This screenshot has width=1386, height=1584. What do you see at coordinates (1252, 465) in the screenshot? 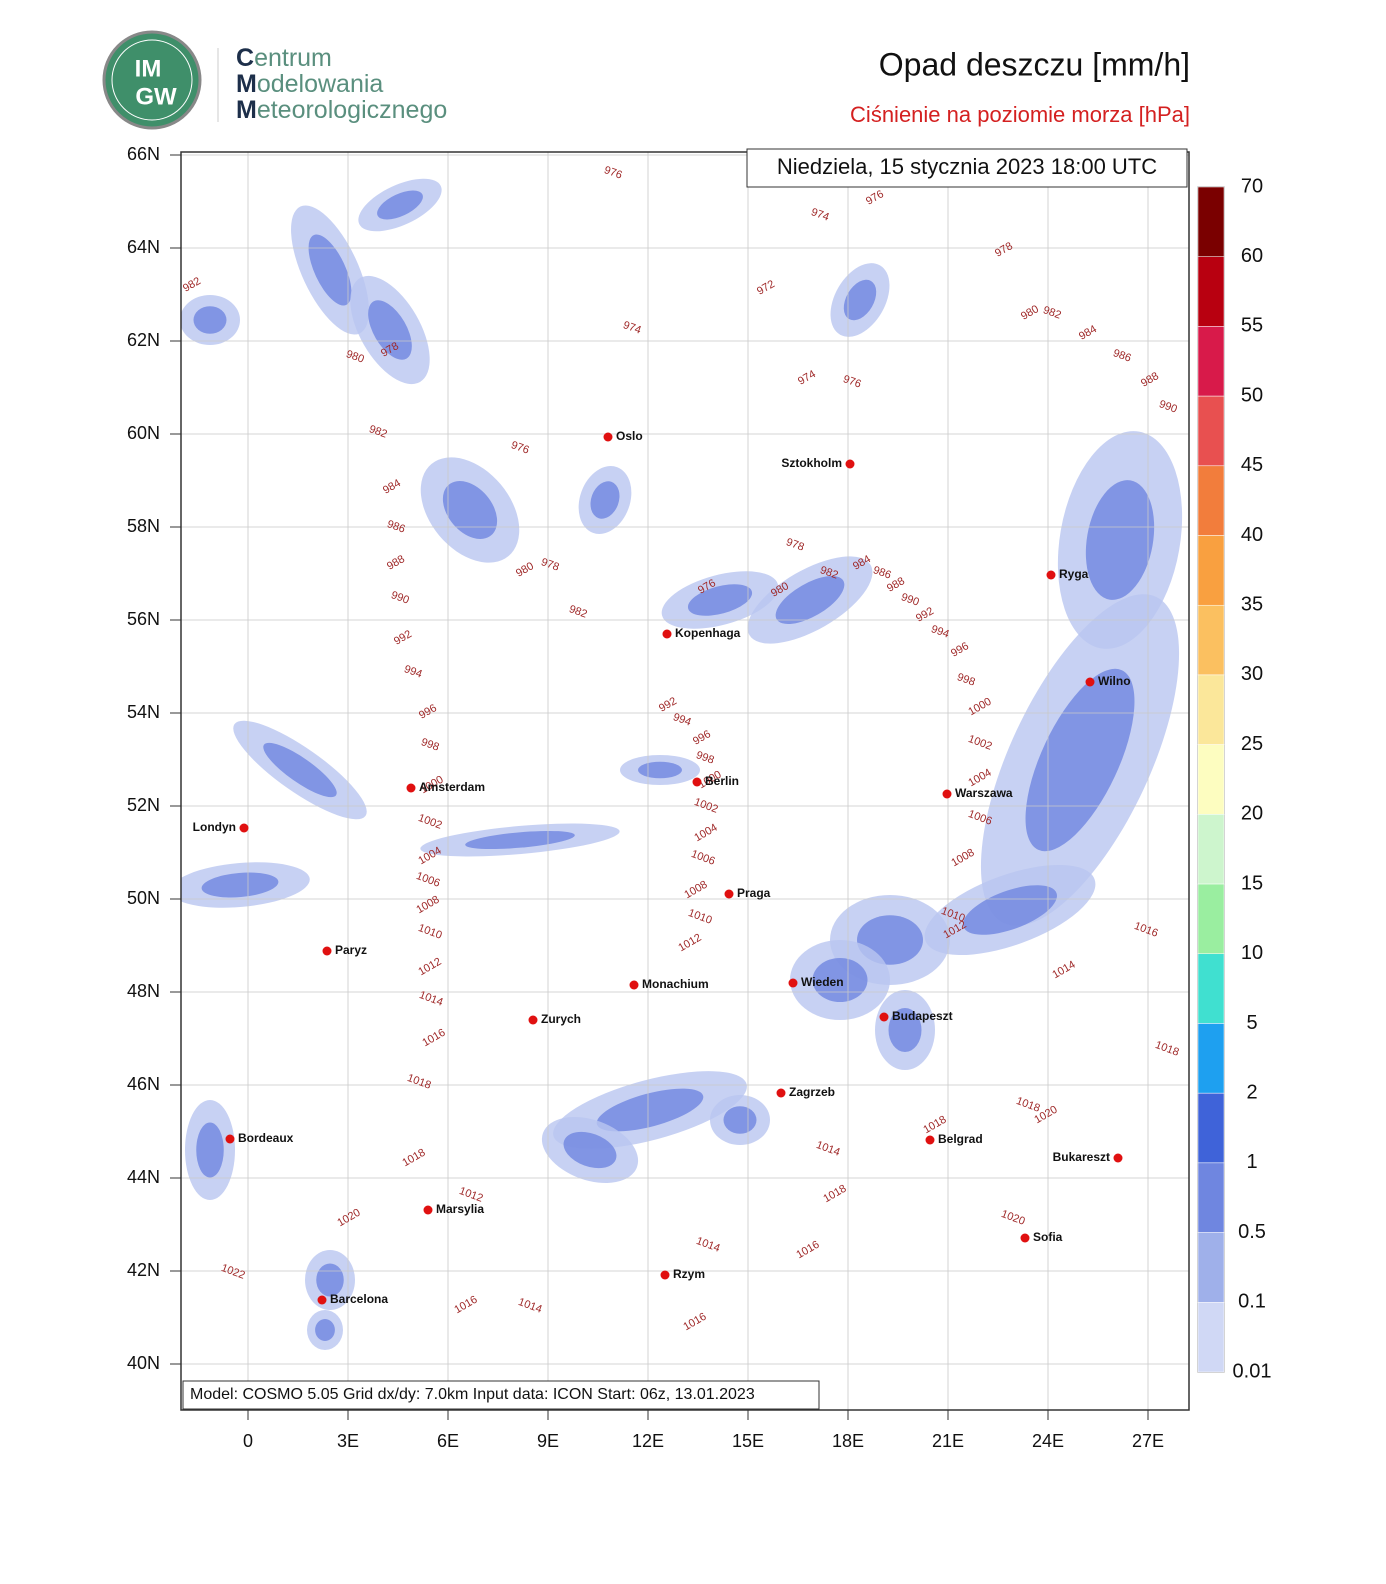
I see `colorbar-label: 45` at bounding box center [1252, 465].